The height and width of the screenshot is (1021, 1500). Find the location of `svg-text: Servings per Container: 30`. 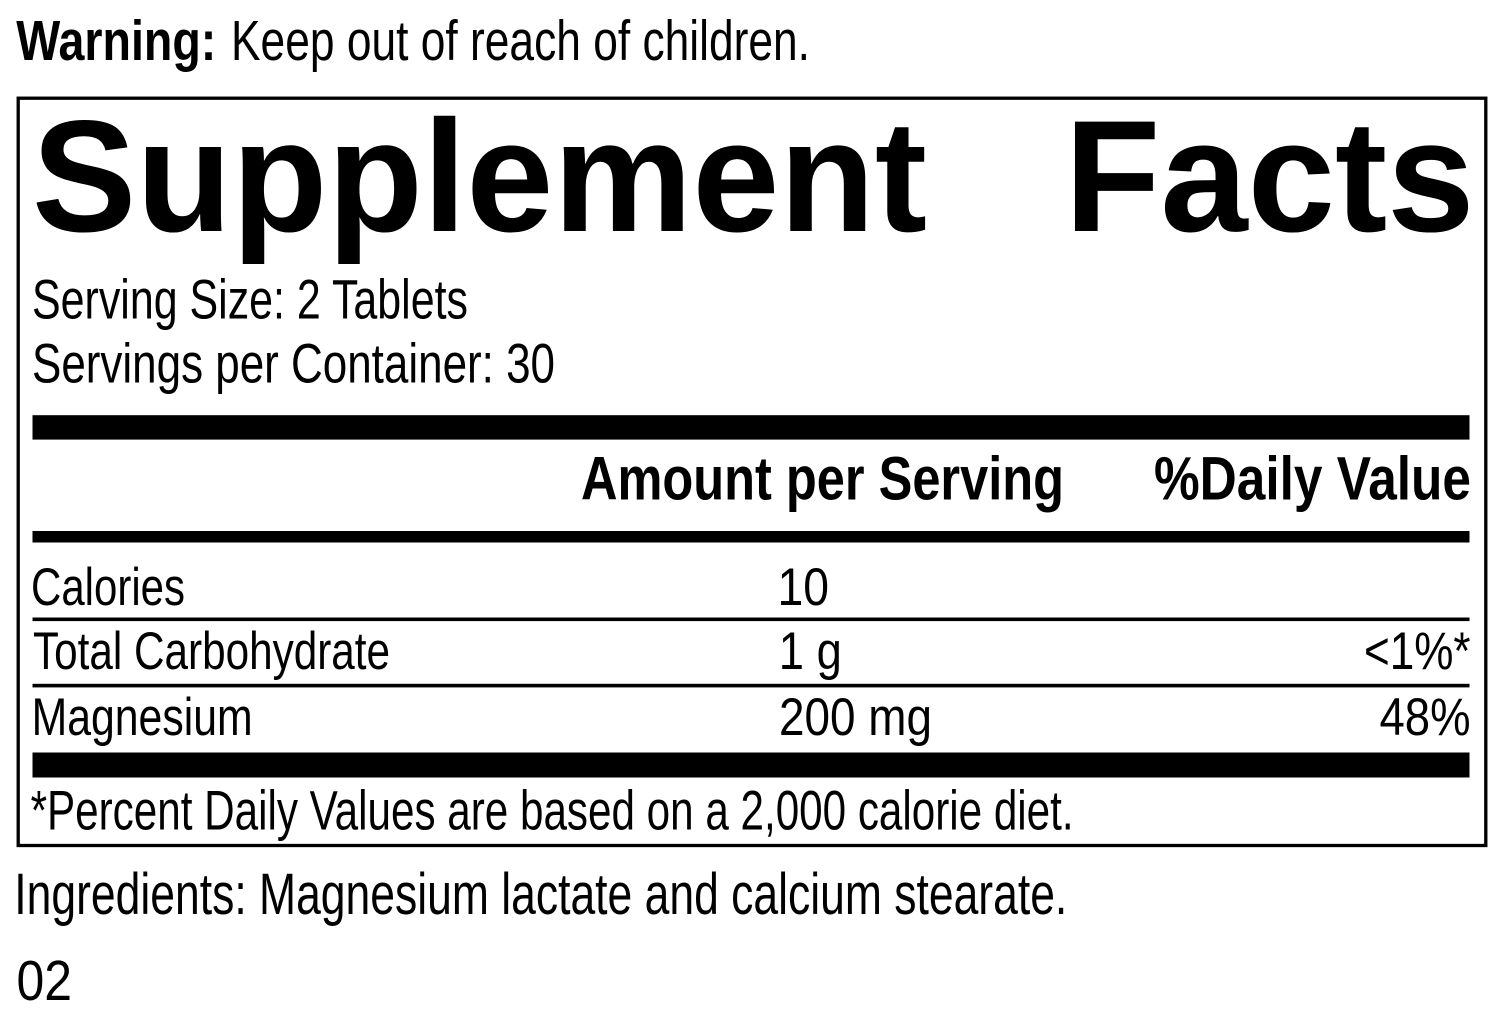

svg-text: Servings per Container: 30 is located at coordinates (293, 363).